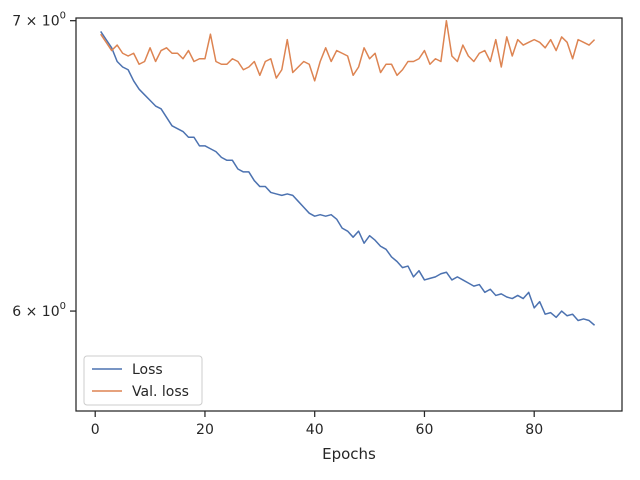 The width and height of the screenshot is (640, 480). I want to click on legend-label-1: Val. loss, so click(160, 392).